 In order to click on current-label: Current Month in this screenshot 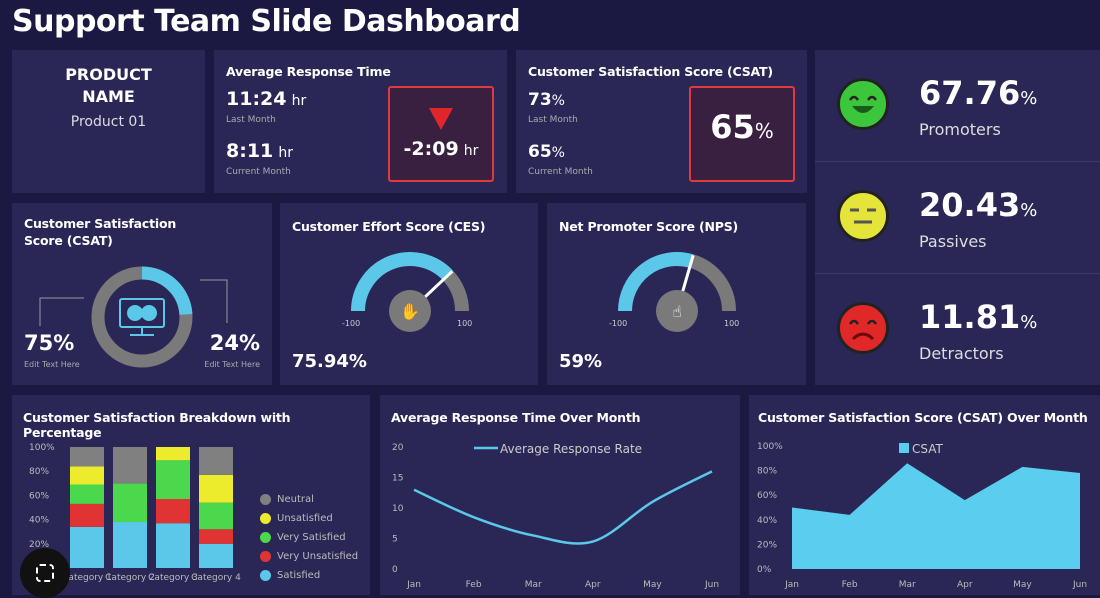, I will do `click(560, 172)`.